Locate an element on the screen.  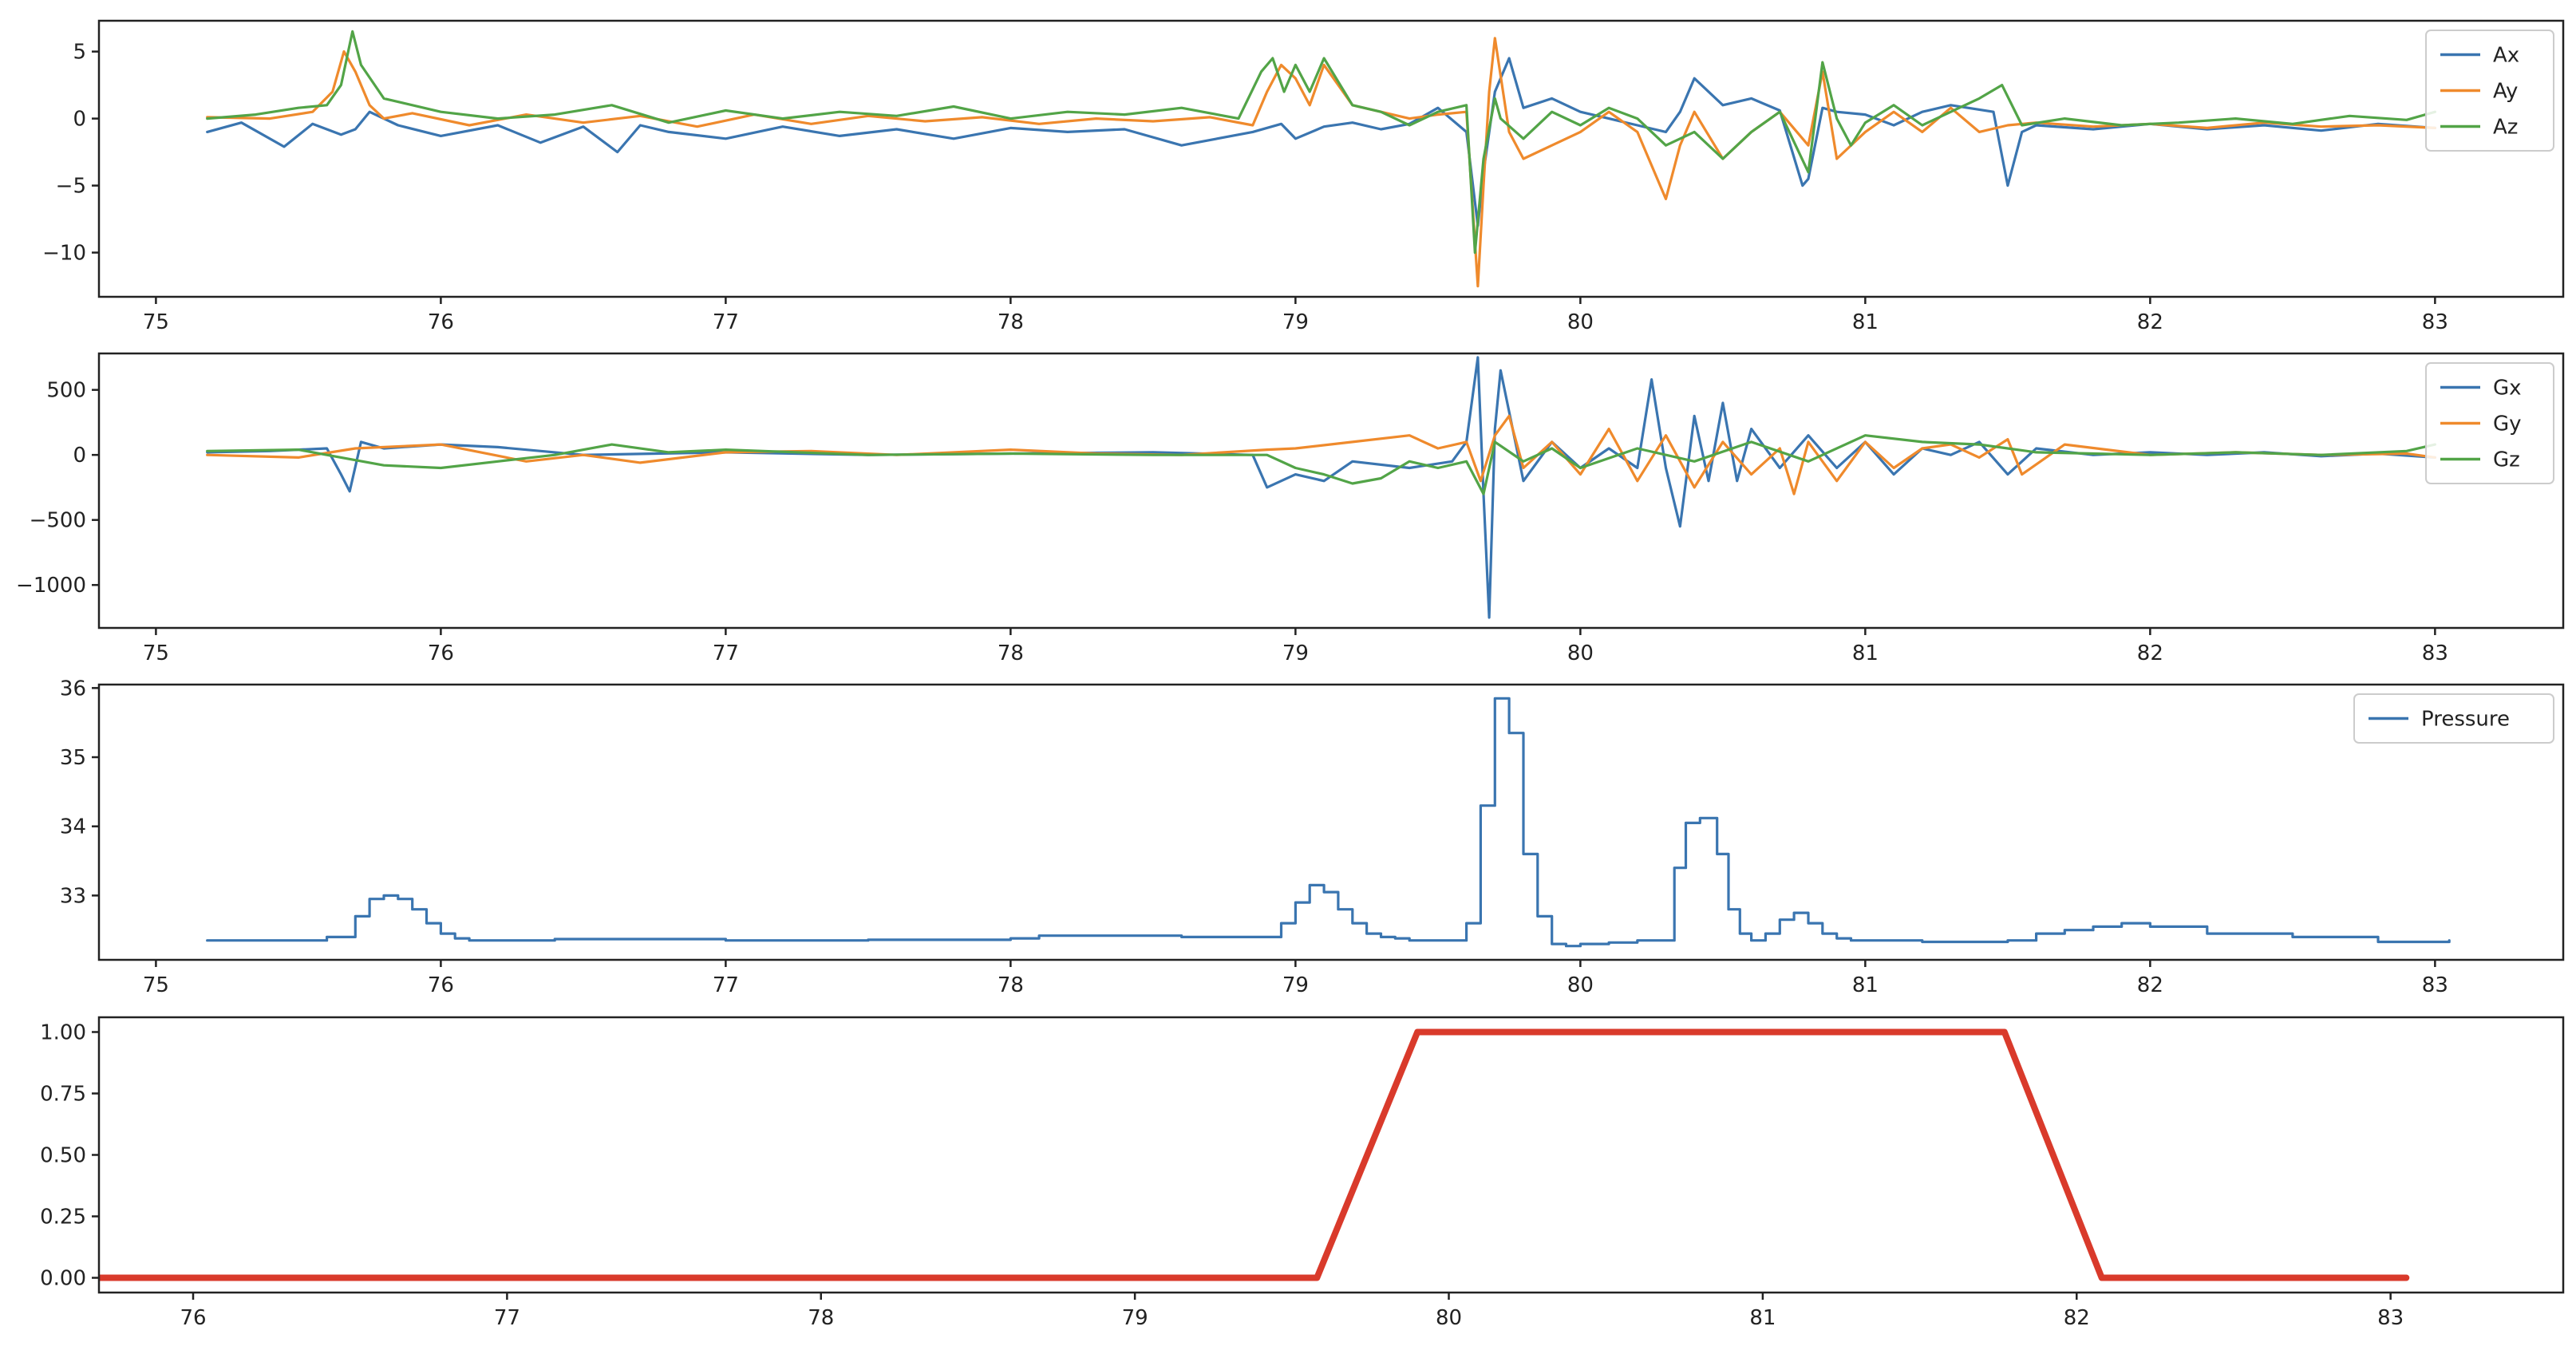
y-tick-label: 0.00 is located at coordinates (63, 1279).